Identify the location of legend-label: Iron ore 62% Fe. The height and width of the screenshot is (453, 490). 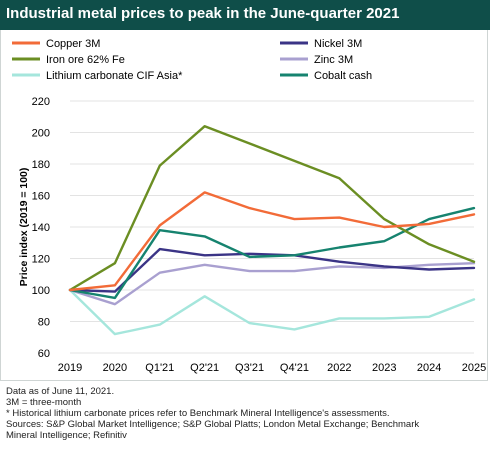
(85, 60).